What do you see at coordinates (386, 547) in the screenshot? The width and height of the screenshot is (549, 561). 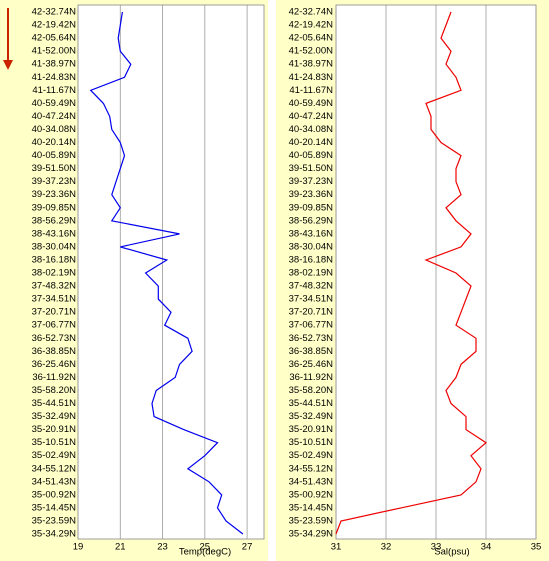 I see `x-tick-label: 32` at bounding box center [386, 547].